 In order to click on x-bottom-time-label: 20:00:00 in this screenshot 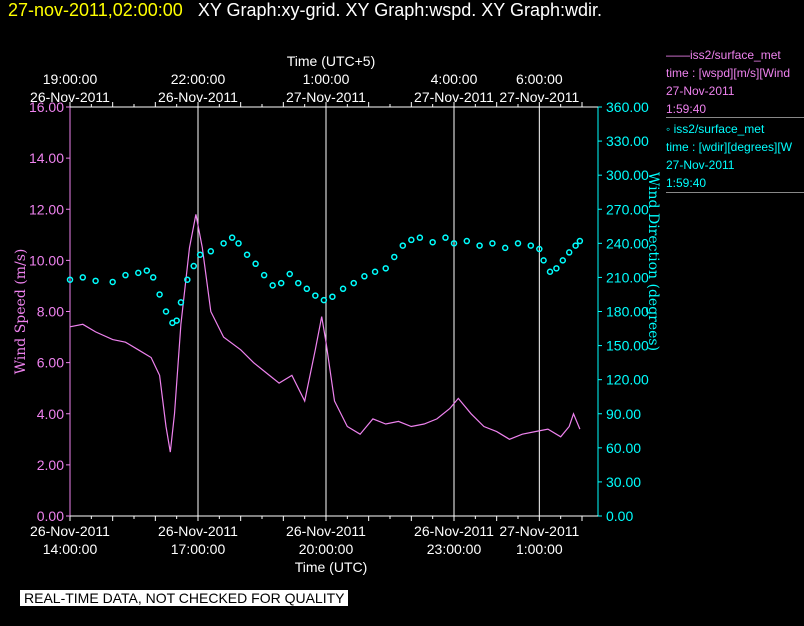, I will do `click(326, 549)`.